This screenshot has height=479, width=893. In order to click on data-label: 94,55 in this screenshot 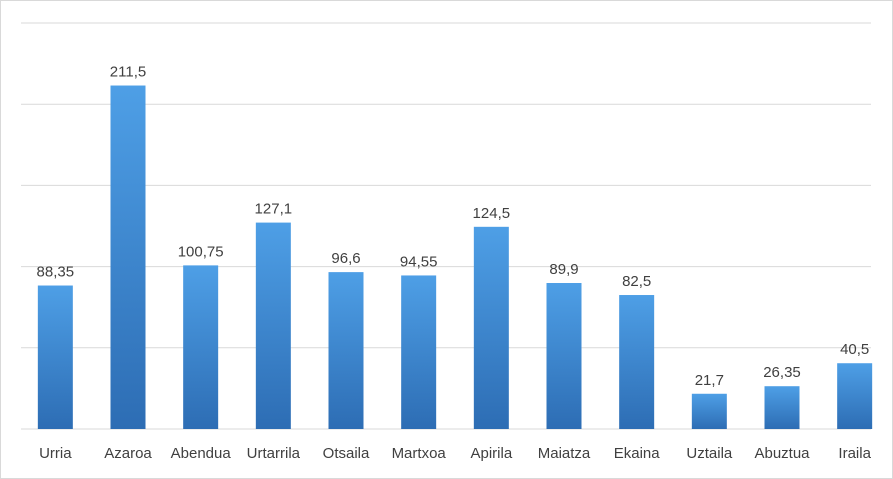, I will do `click(419, 261)`.